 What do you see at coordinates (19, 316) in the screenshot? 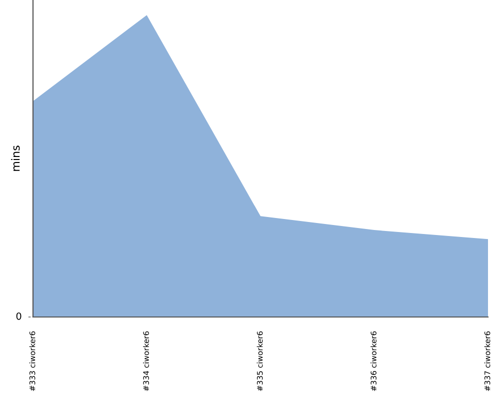
I see `text: 0` at bounding box center [19, 316].